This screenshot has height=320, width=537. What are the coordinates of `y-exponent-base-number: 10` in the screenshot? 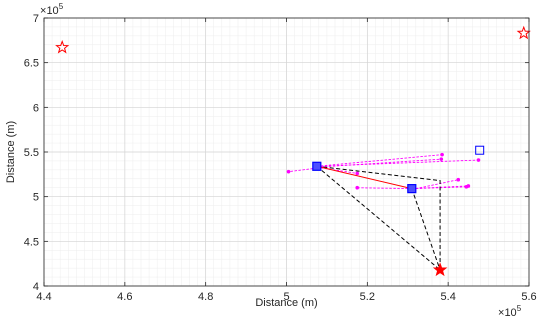 It's located at (52, 11).